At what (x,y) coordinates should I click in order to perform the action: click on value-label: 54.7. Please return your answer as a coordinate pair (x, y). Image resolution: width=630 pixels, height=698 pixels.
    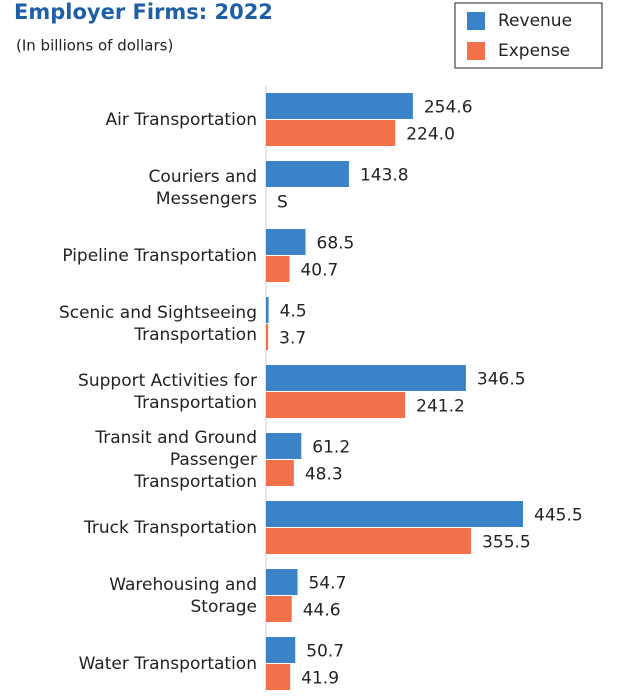
    Looking at the image, I should click on (328, 584).